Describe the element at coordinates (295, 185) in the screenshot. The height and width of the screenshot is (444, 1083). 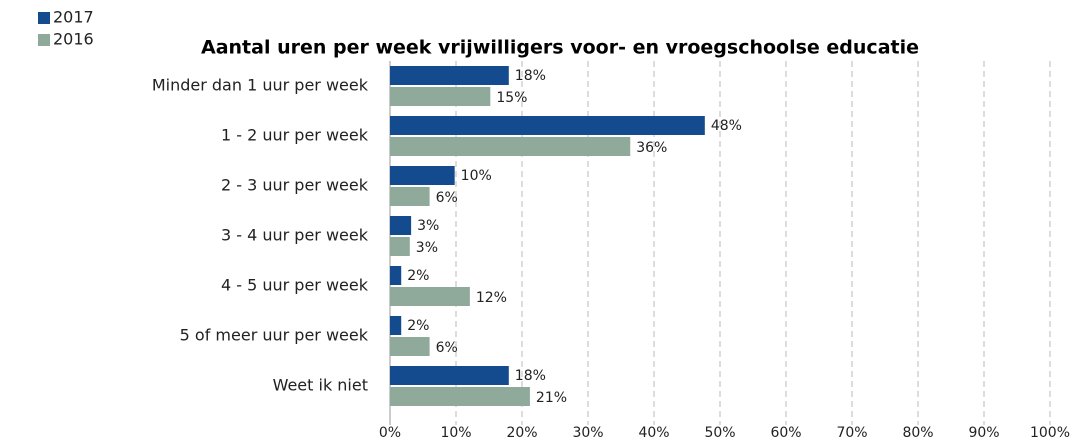
I see `y-tick-label: 2 - 3 uur per week` at that location.